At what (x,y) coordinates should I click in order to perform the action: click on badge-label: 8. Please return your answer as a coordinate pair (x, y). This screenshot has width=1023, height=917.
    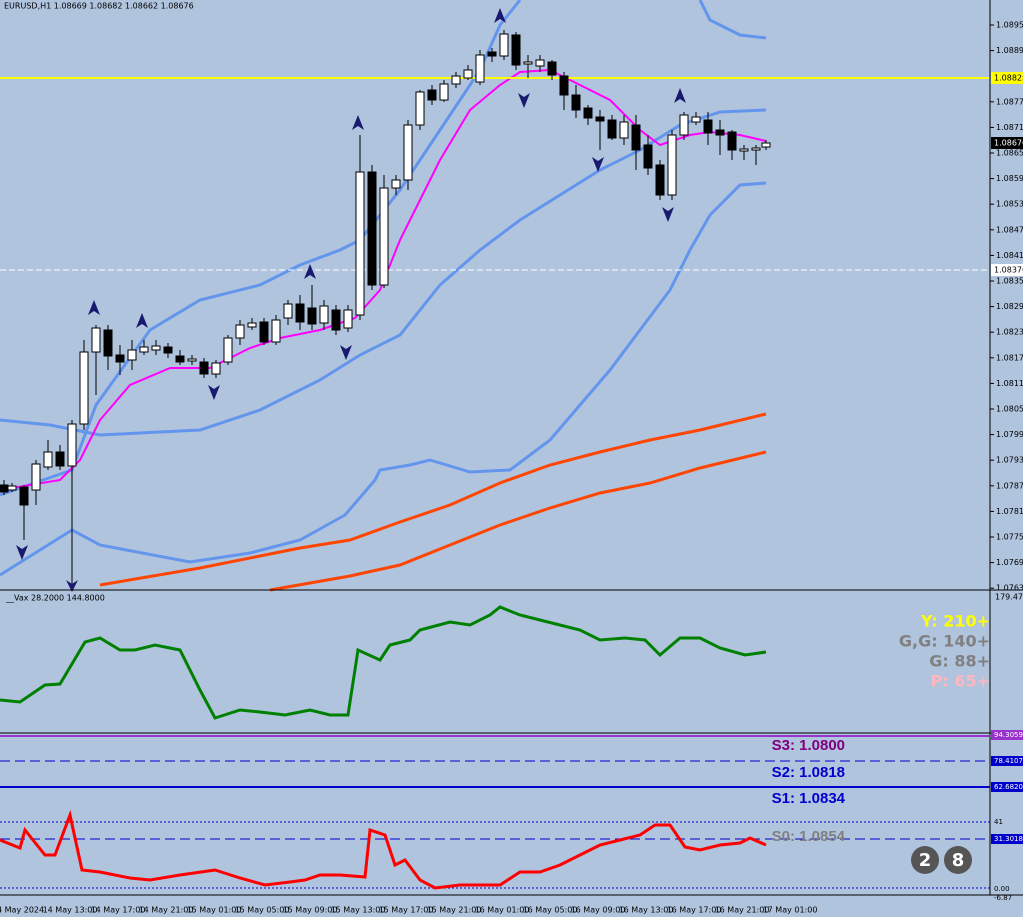
    Looking at the image, I should click on (958, 860).